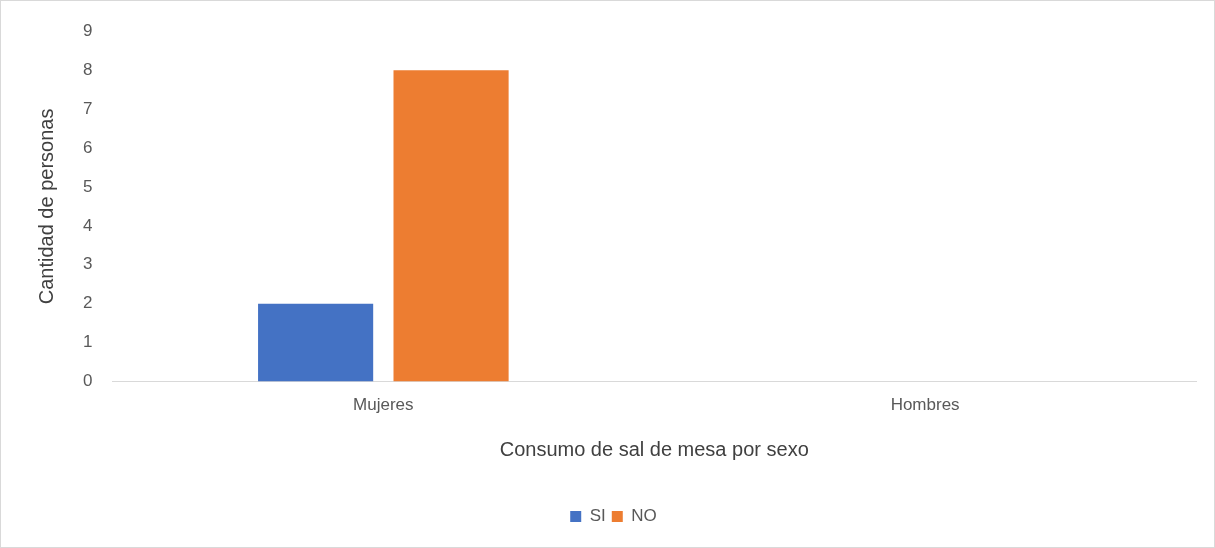 This screenshot has width=1215, height=548. I want to click on legend-label: NO, so click(644, 516).